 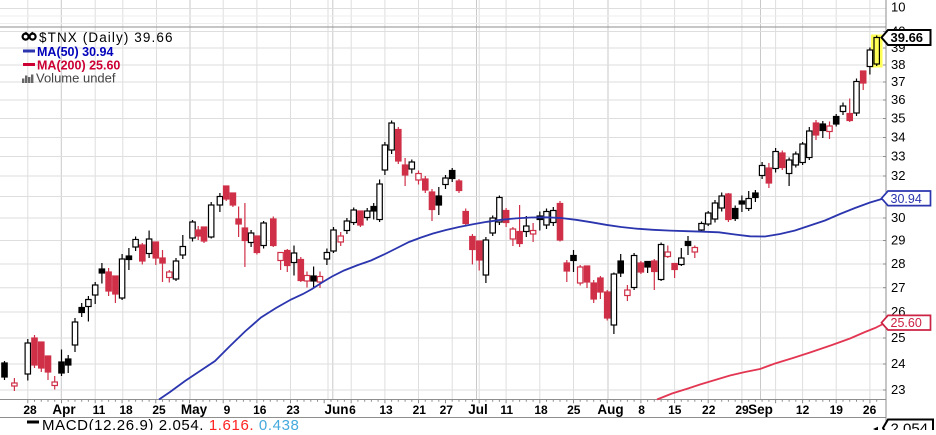 What do you see at coordinates (837, 410) in the screenshot?
I see `svg-text: 19` at bounding box center [837, 410].